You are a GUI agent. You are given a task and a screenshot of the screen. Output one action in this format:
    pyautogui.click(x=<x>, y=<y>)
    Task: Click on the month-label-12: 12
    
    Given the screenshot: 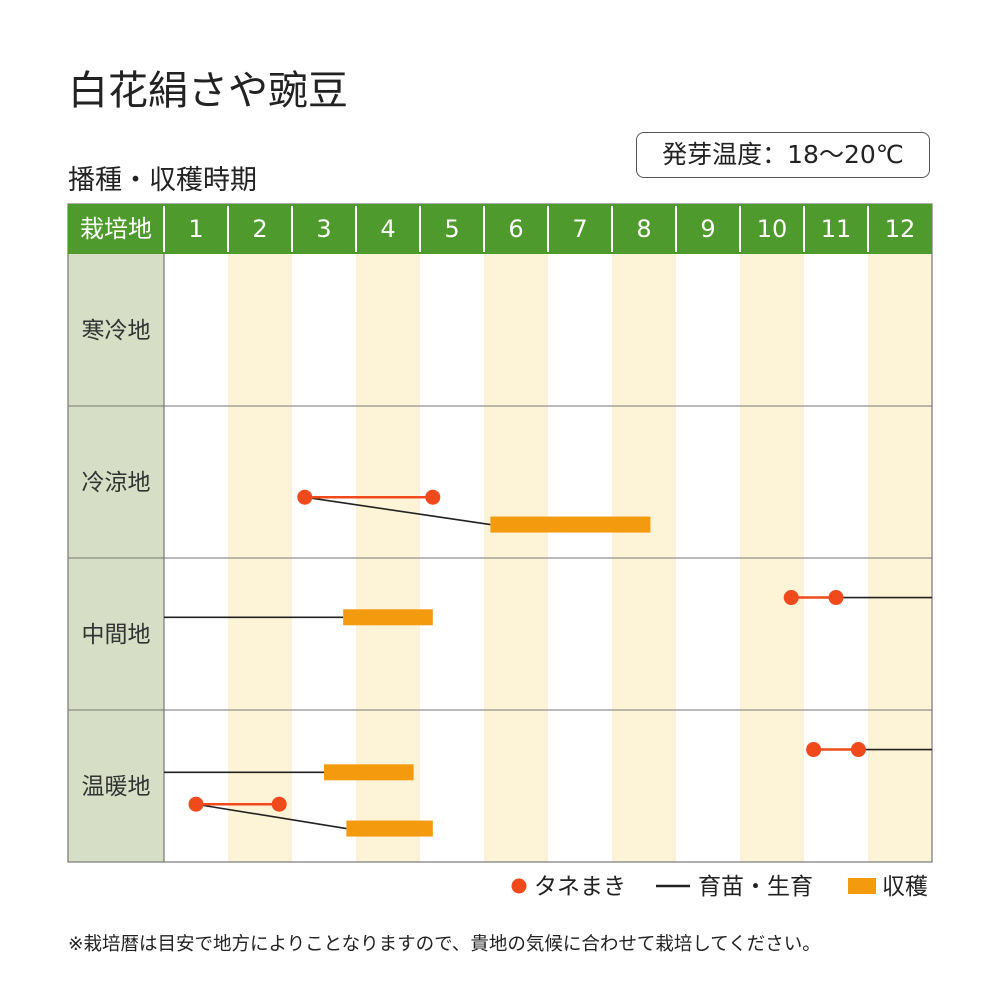 What is the action you would take?
    pyautogui.click(x=900, y=229)
    